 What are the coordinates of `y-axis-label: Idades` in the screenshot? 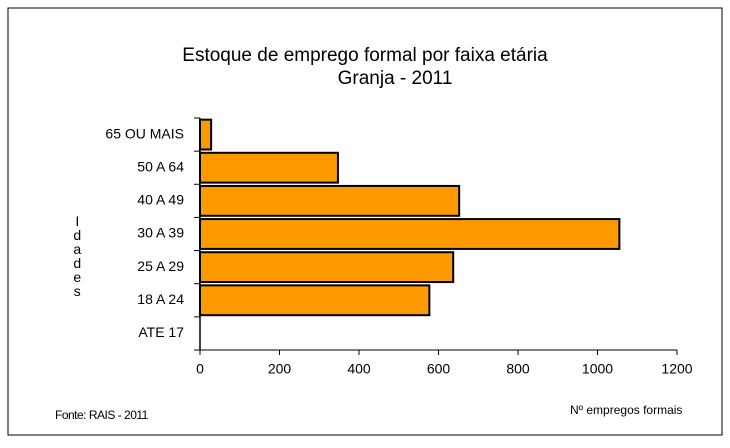 It's located at (77, 255).